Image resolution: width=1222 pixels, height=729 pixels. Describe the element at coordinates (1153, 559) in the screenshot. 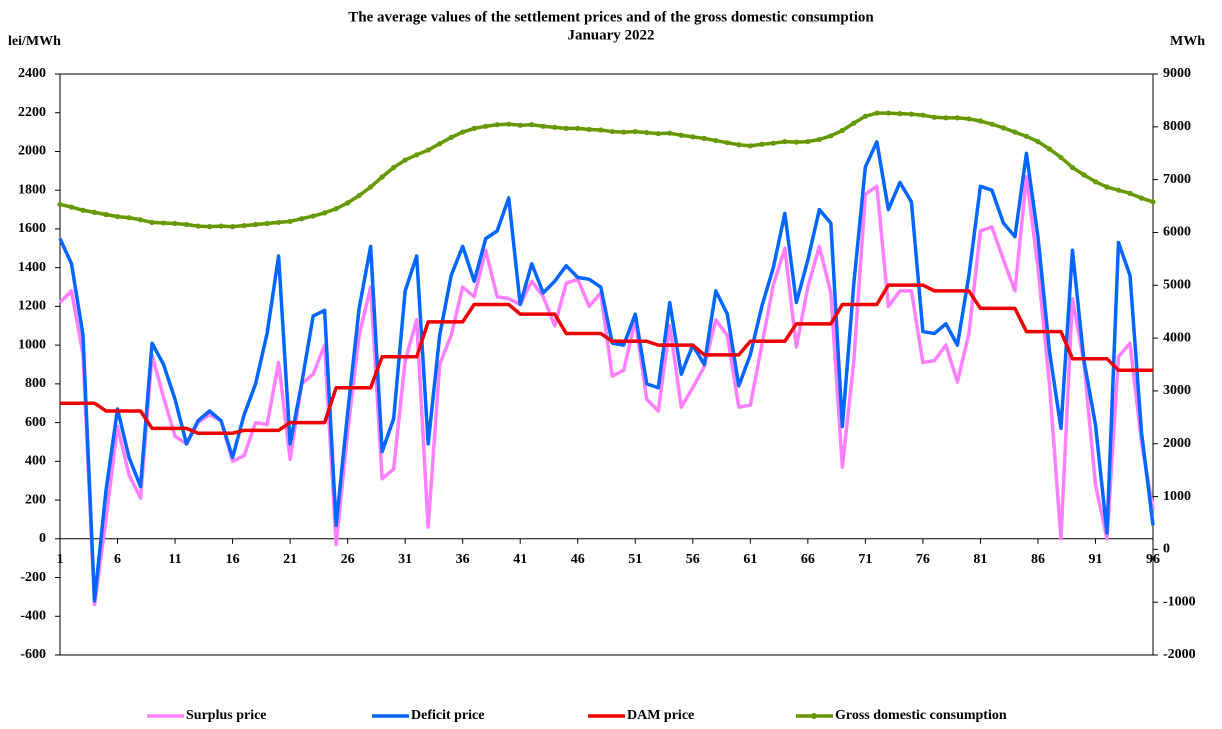

I see `x-tick-label: 96` at that location.